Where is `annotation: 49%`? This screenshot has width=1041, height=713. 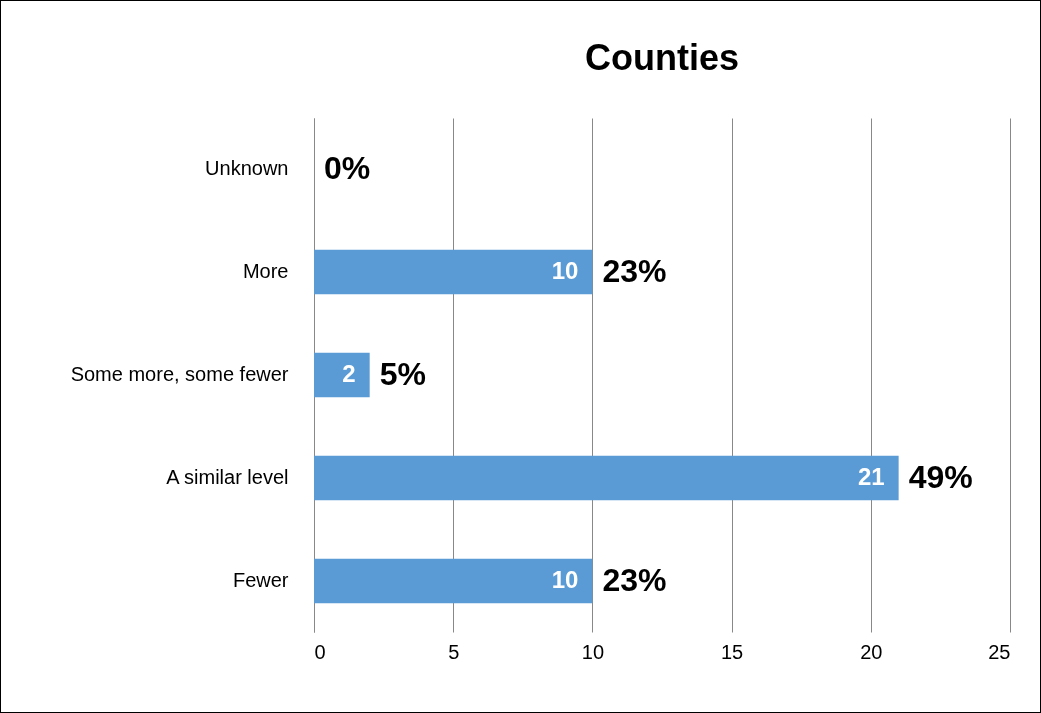 annotation: 49% is located at coordinates (940, 477).